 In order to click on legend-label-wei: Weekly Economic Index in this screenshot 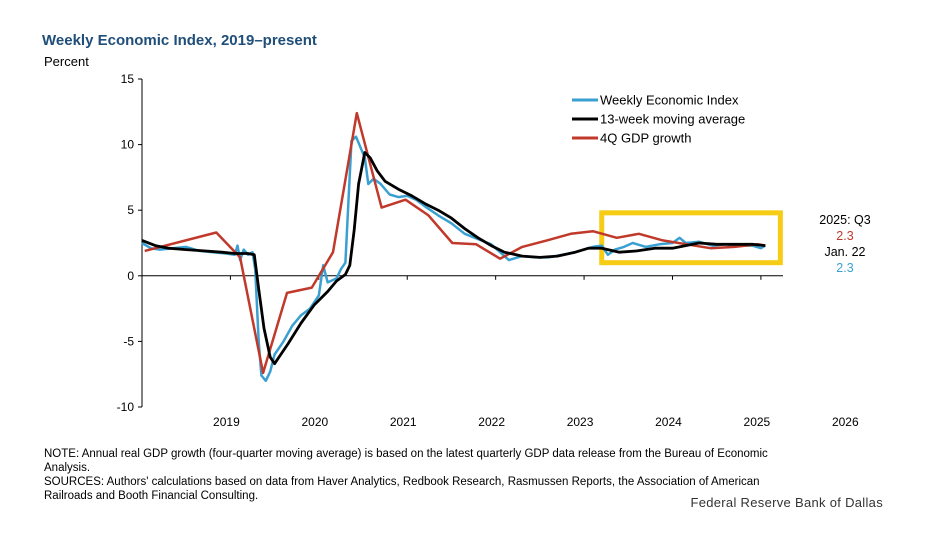, I will do `click(669, 100)`.